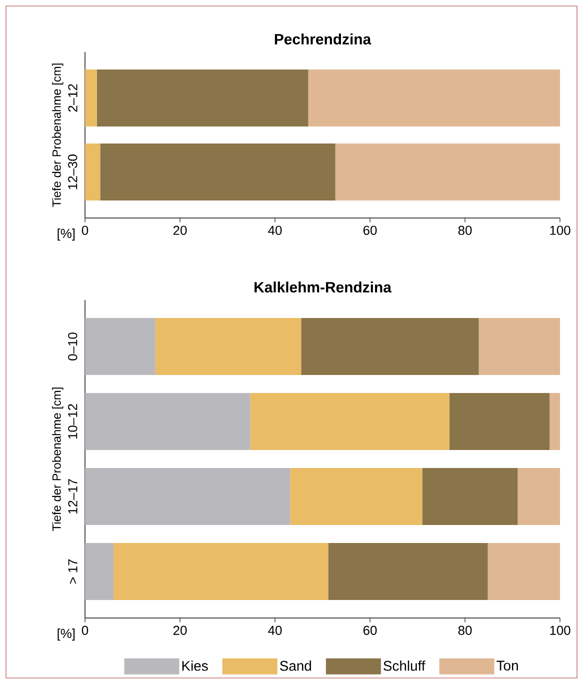  Describe the element at coordinates (73, 98) in the screenshot. I see `y-tick-label: 2–12` at that location.